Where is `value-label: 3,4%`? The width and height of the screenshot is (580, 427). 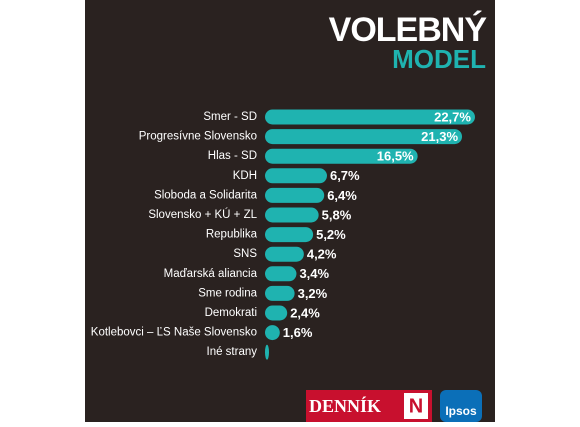 value-label: 3,4% is located at coordinates (314, 273).